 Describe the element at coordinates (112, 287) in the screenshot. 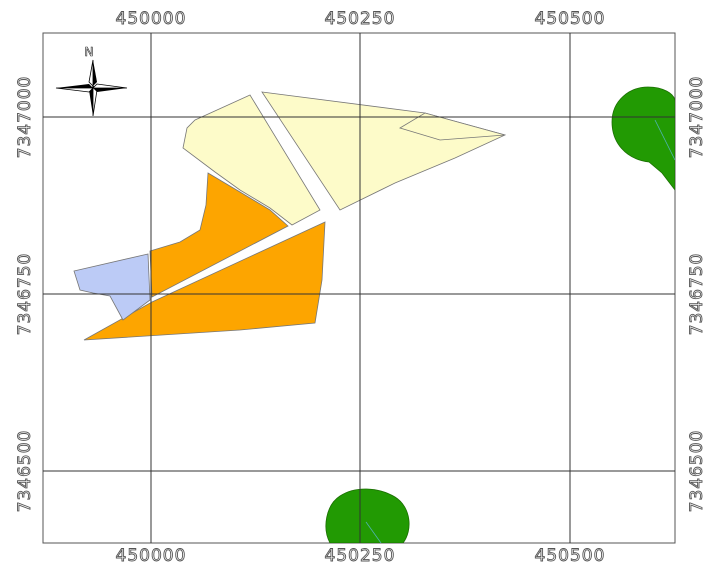

I see `parcel-blue` at that location.